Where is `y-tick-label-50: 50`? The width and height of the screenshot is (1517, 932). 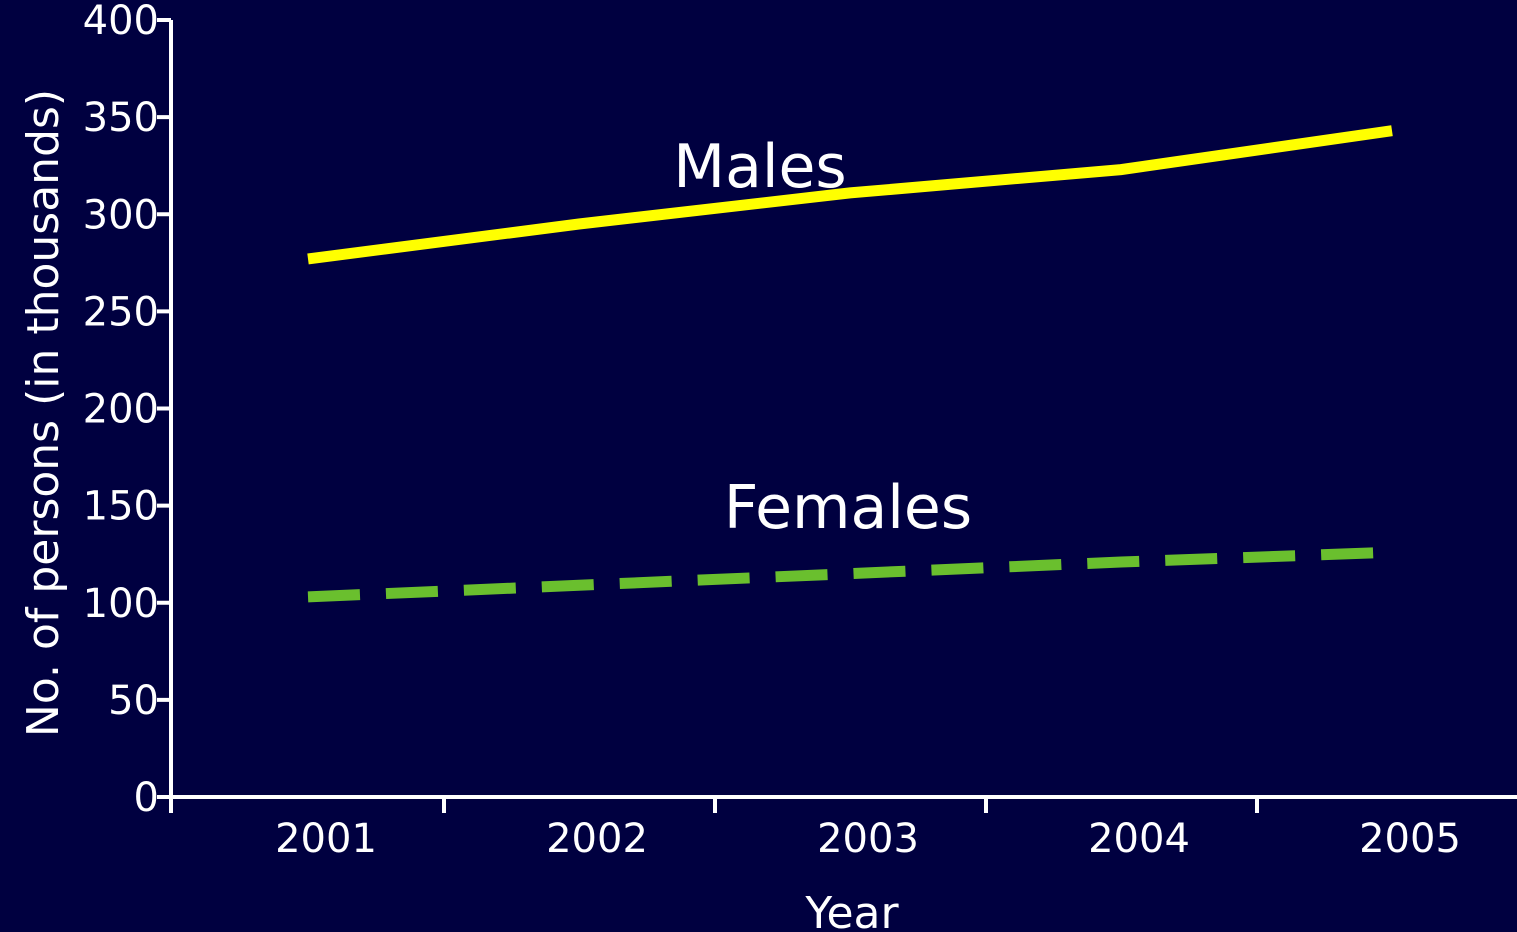
y-tick-label-50: 50 is located at coordinates (133, 701).